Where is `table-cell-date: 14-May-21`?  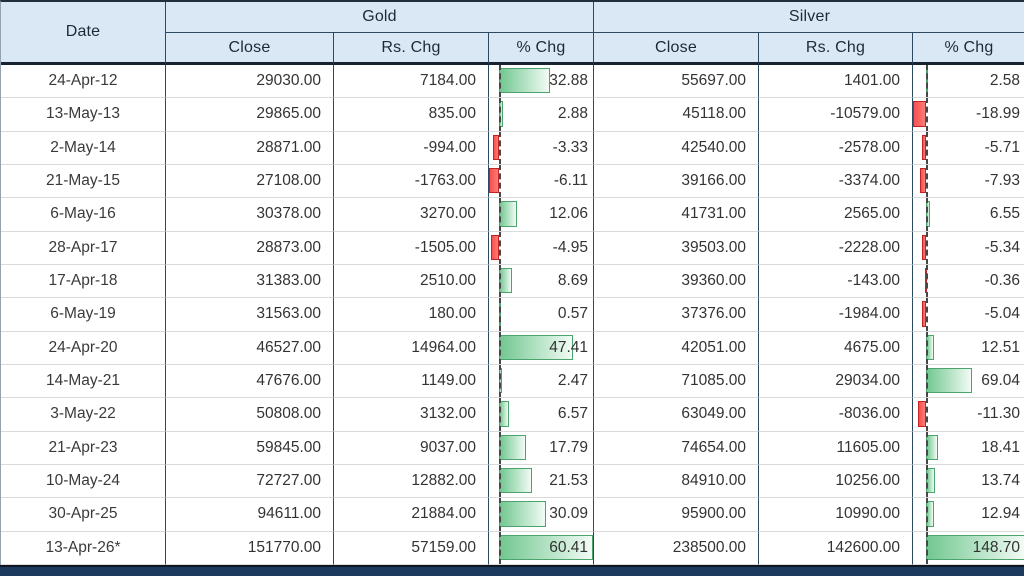
table-cell-date: 14-May-21 is located at coordinates (83, 381).